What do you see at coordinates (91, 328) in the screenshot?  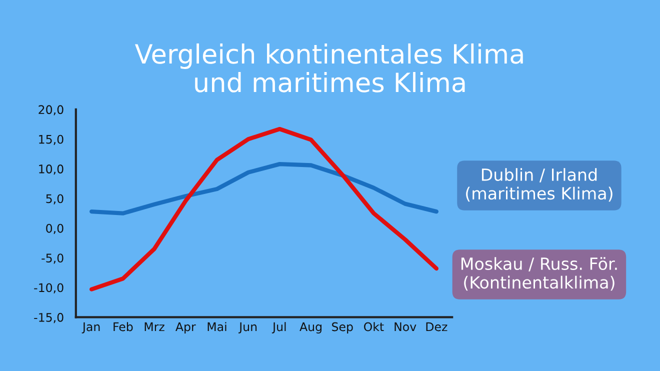 I see `x-tick-label: Jan` at bounding box center [91, 328].